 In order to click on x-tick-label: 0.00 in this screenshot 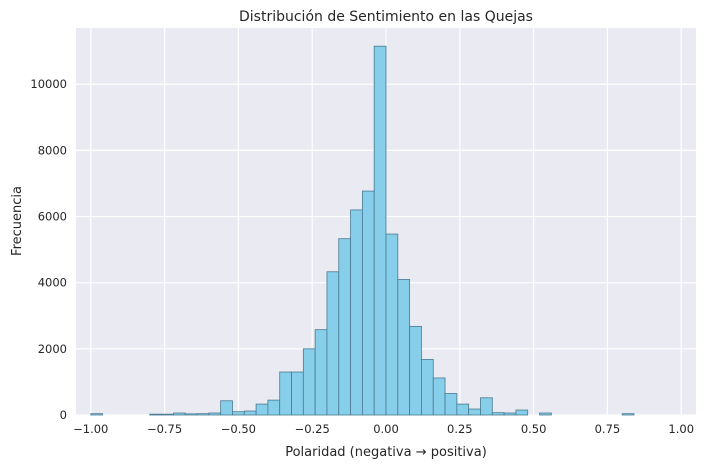, I will do `click(386, 429)`.